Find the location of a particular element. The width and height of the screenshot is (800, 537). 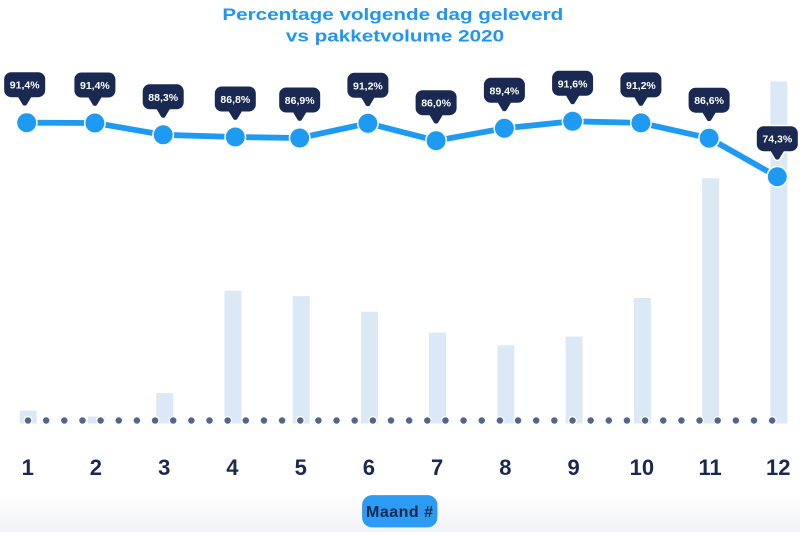

svg-text: 89,4% is located at coordinates (505, 91).